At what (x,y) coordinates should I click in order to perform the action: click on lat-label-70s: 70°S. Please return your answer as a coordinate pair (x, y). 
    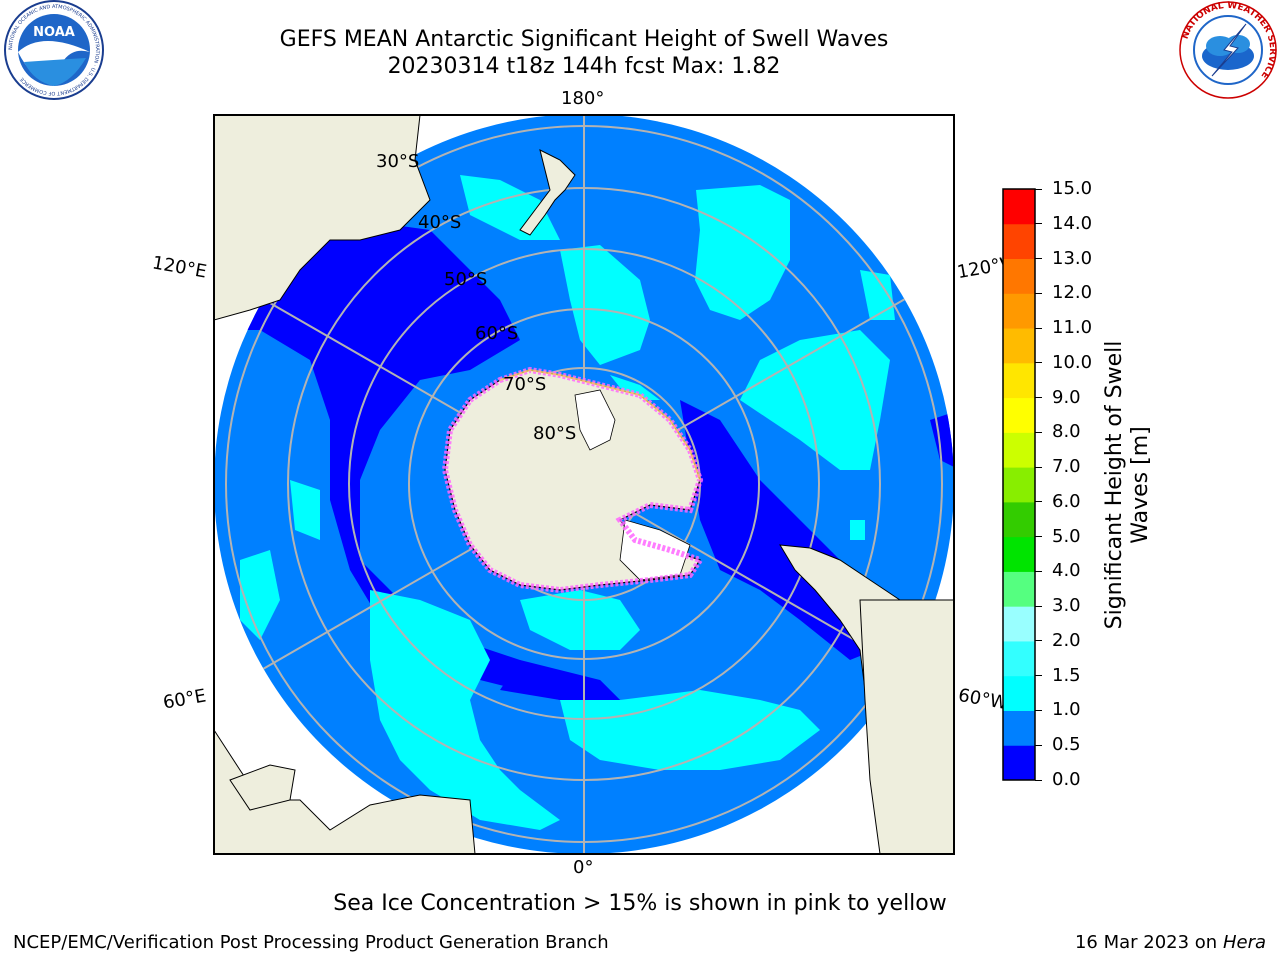
    Looking at the image, I should click on (525, 384).